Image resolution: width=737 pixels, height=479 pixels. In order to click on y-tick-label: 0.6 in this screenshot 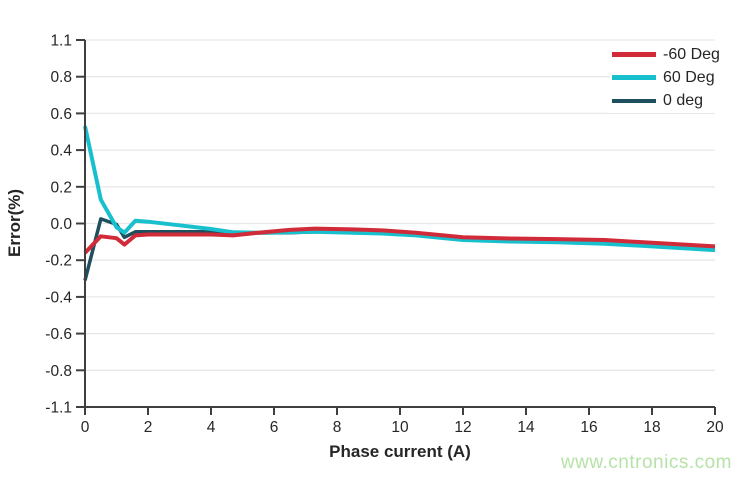, I will do `click(61, 114)`.